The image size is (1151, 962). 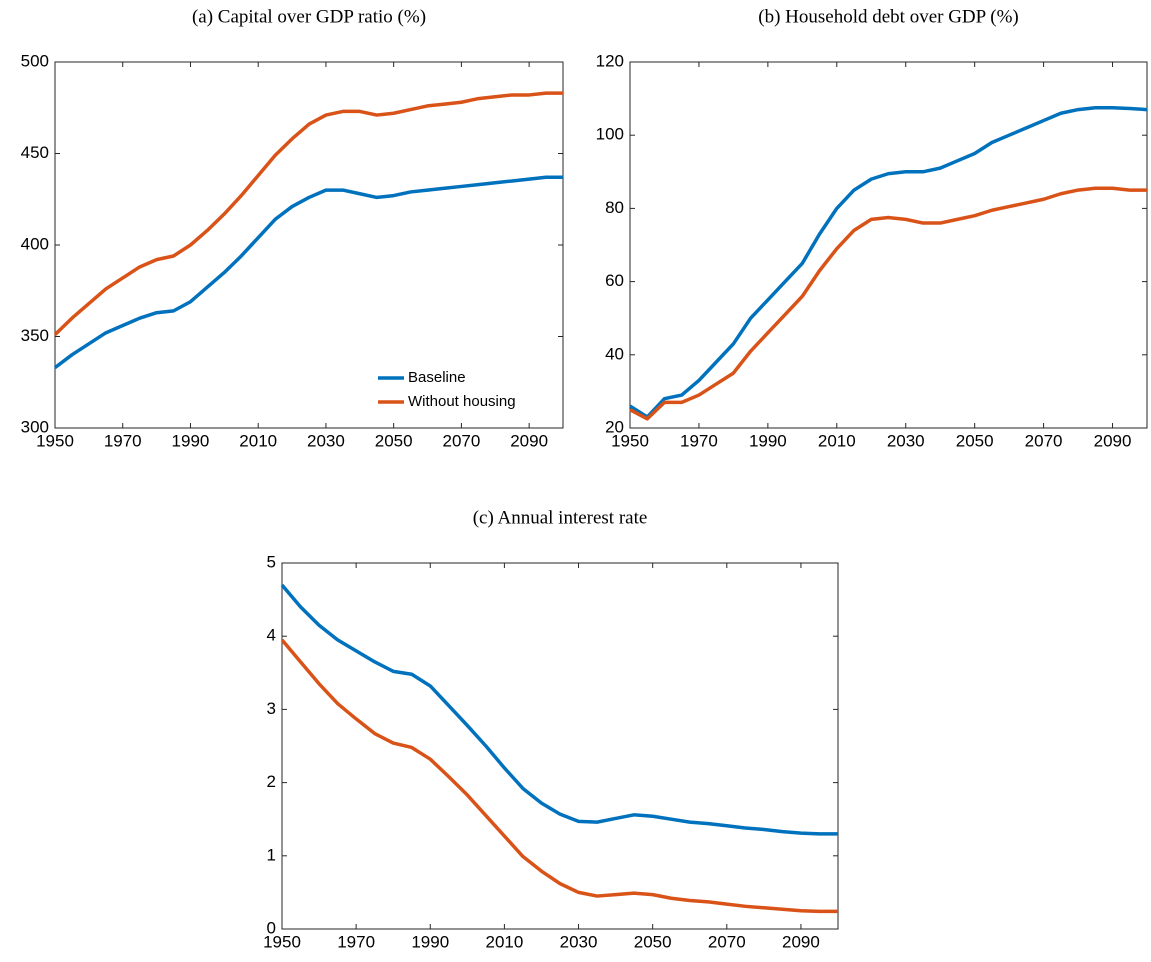 I want to click on y-tick-label: 350, so click(x=35, y=335).